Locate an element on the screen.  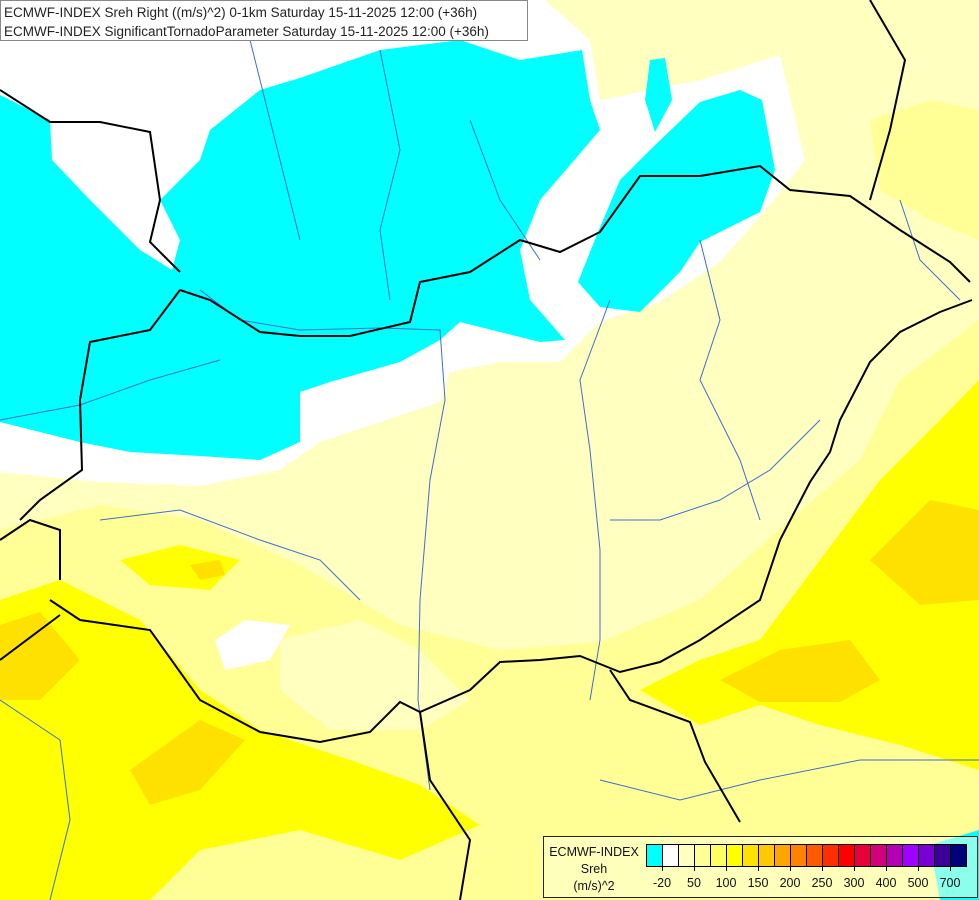
legend-tick-label: 50 is located at coordinates (694, 883).